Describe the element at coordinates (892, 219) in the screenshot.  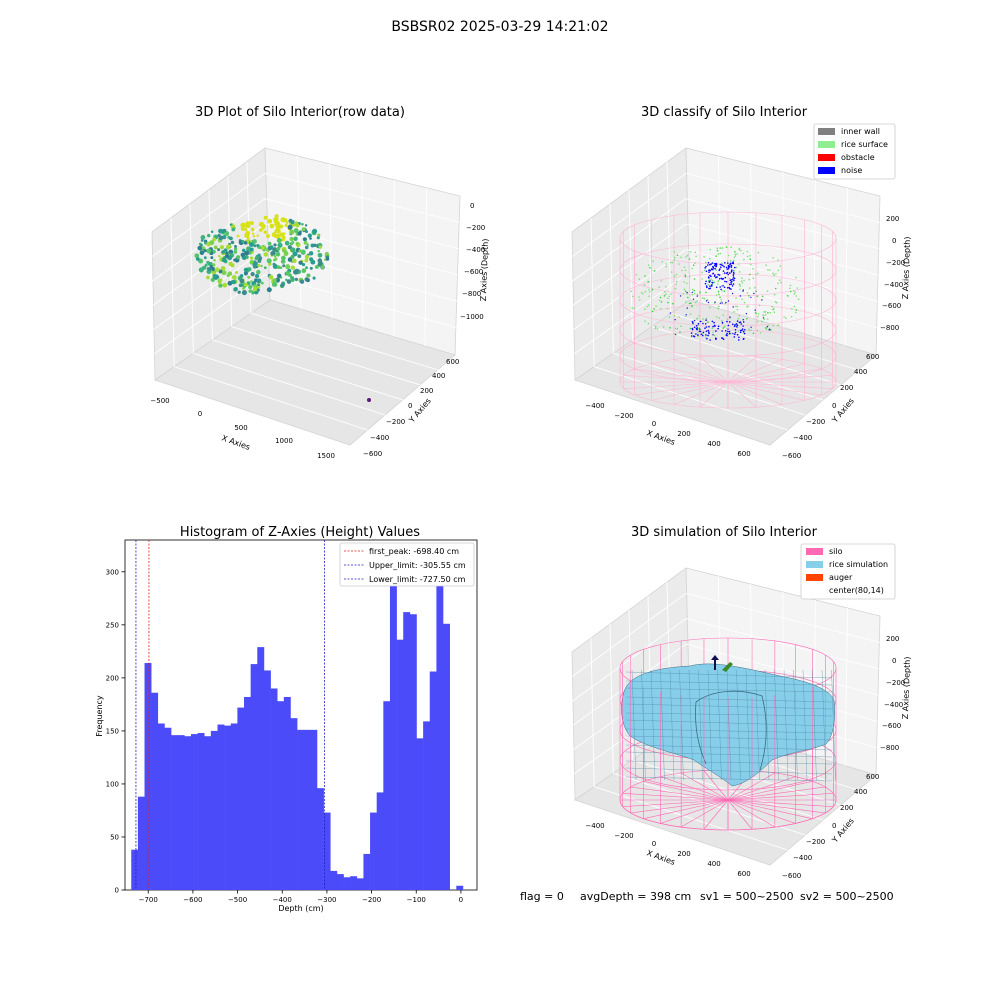
I see `classify-ztick-0: 200` at that location.